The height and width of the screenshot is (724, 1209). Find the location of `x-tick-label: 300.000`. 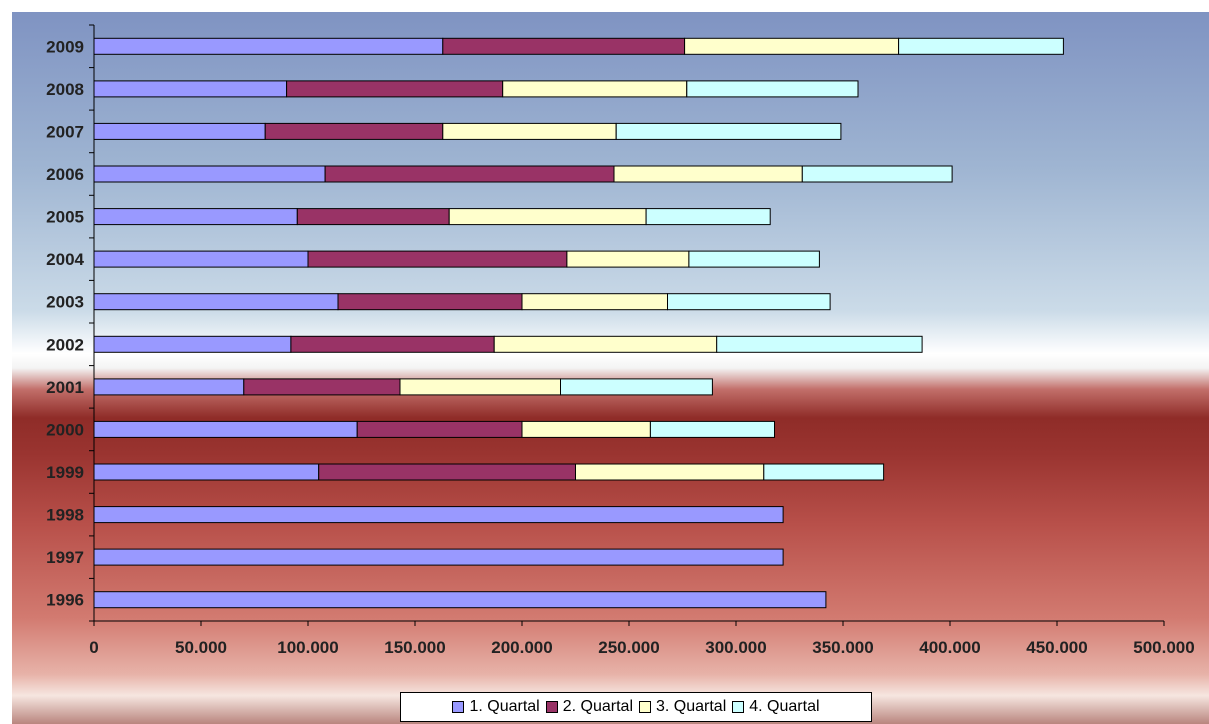

x-tick-label: 300.000 is located at coordinates (735, 647).